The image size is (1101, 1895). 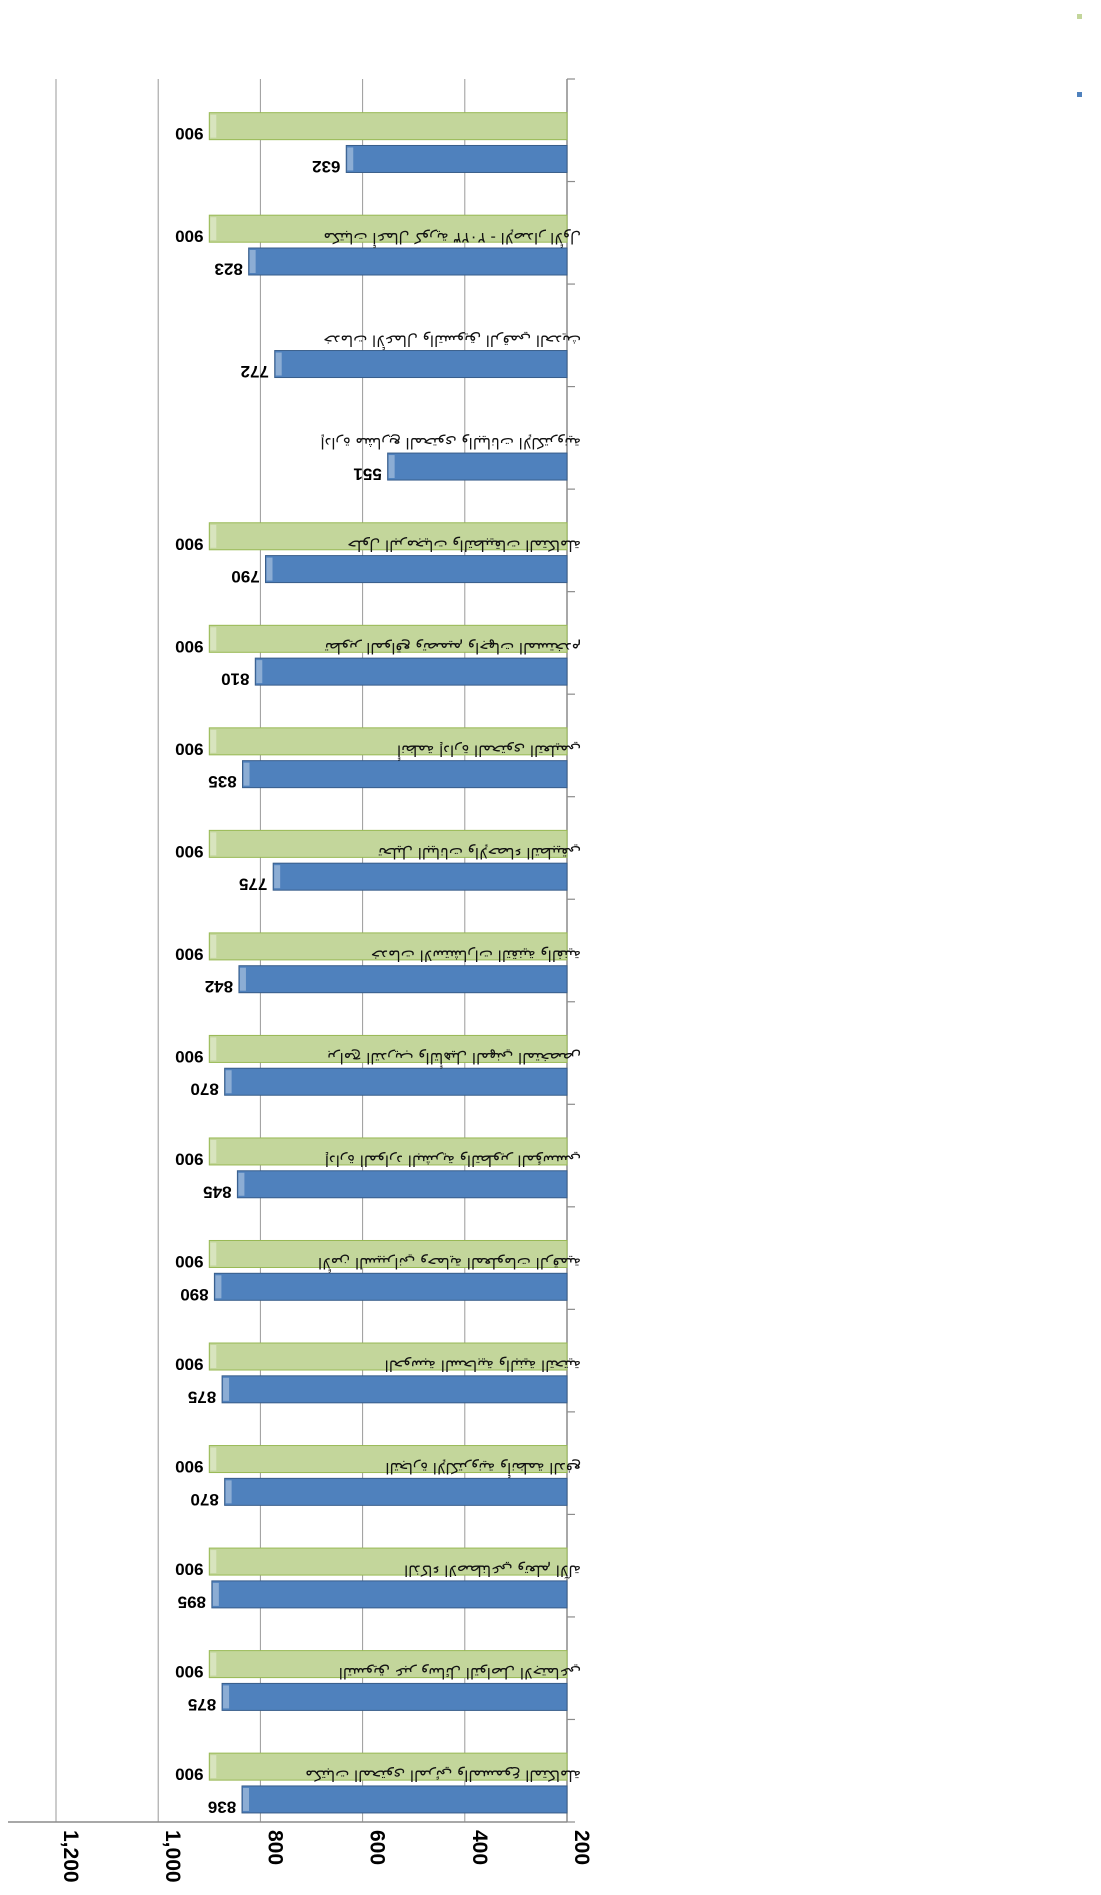 I want to click on data-label: 870, so click(x=204, y=1499).